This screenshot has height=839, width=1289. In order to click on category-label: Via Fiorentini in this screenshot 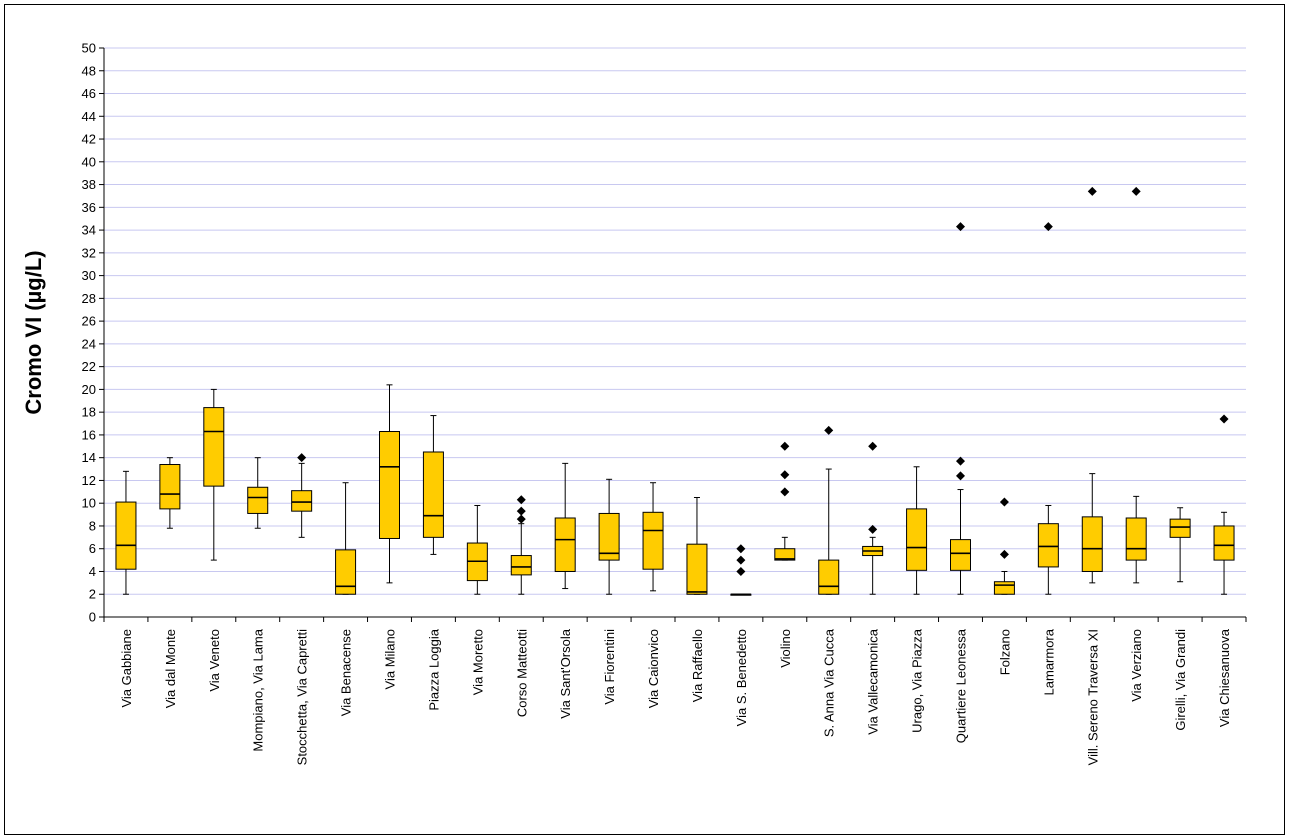, I will do `click(609, 667)`.